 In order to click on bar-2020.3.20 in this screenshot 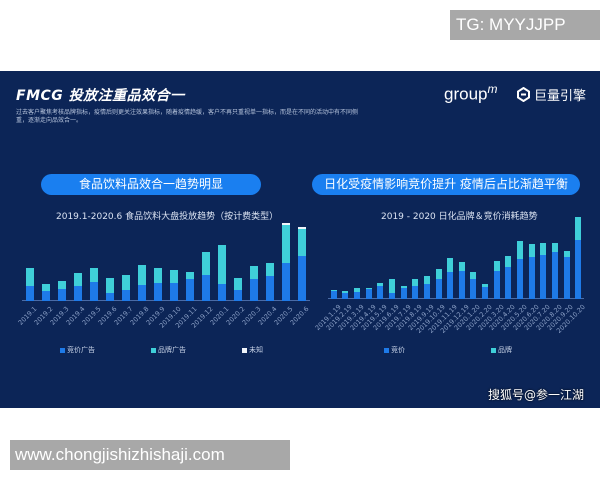, I will do `click(496, 280)`.